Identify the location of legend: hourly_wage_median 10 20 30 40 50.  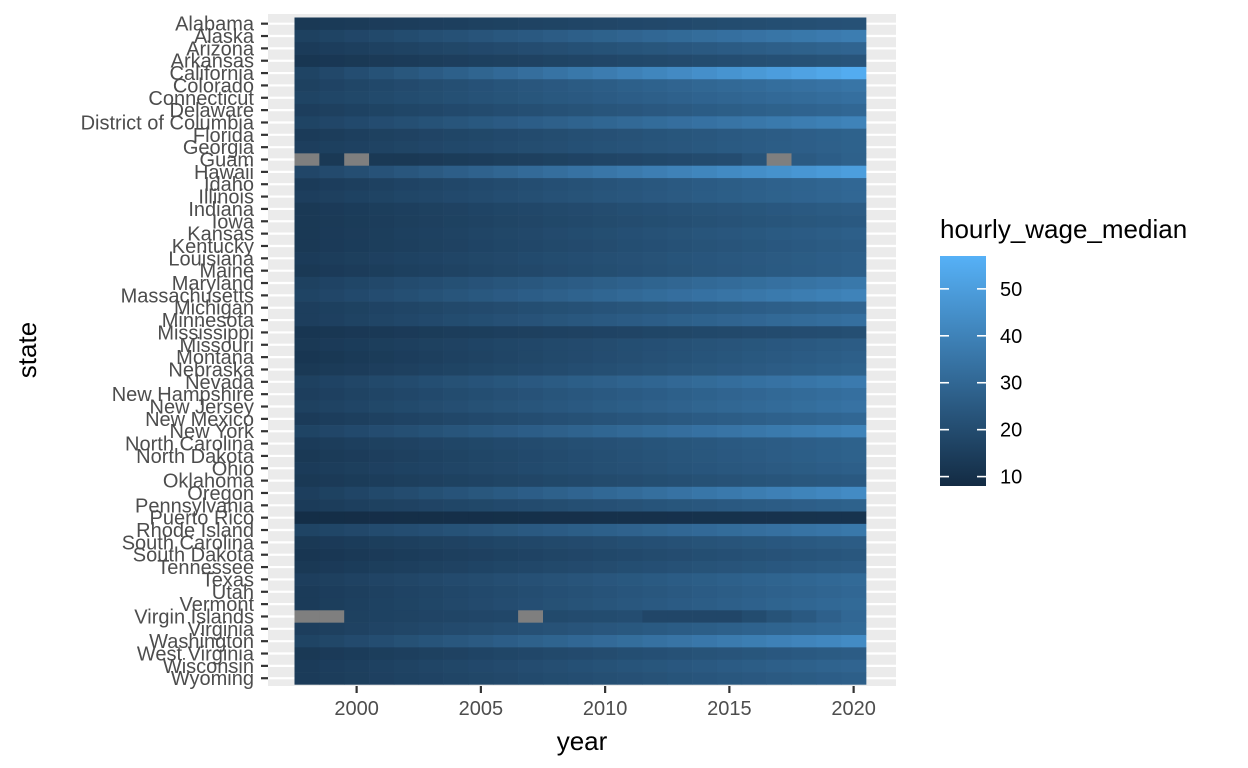
(1063, 351).